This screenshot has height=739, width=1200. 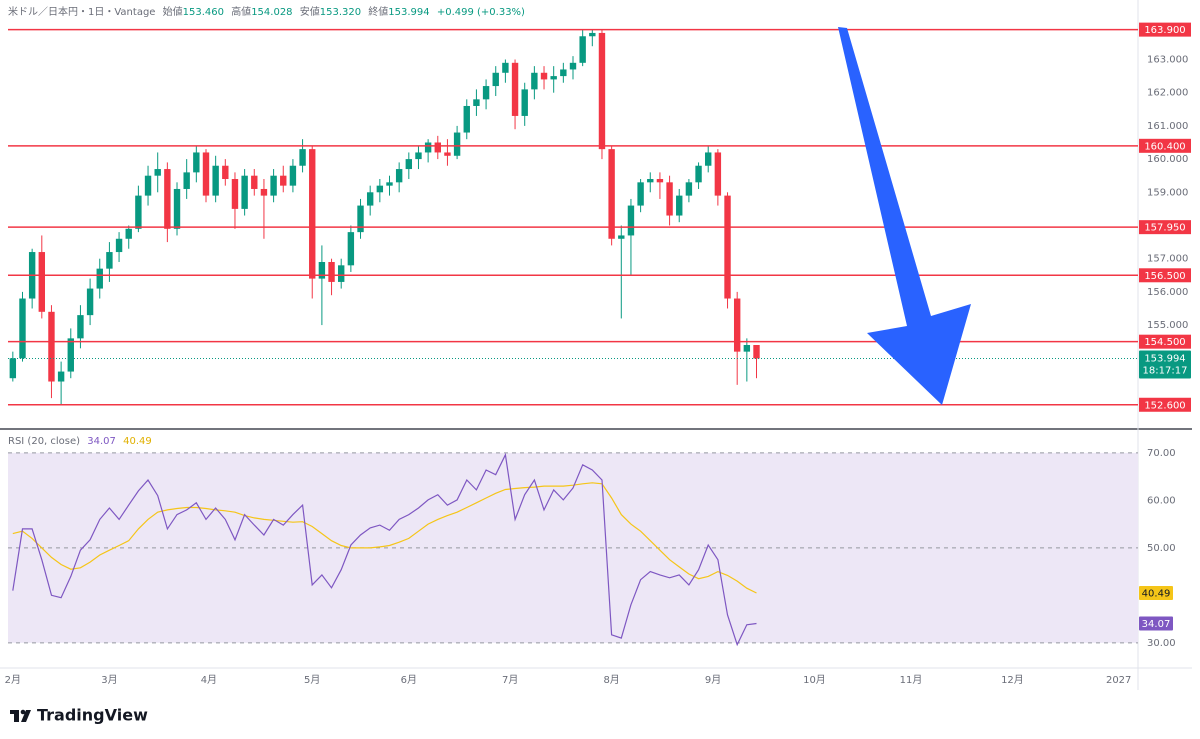 What do you see at coordinates (241, 11) in the screenshot?
I see `high-label: 高値` at bounding box center [241, 11].